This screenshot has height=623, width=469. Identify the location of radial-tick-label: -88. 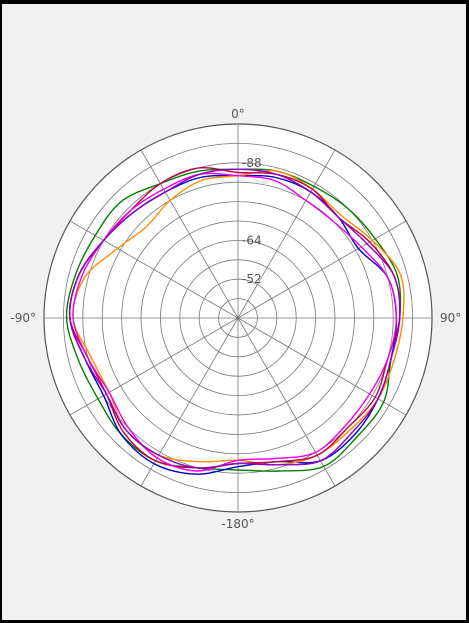
(252, 163).